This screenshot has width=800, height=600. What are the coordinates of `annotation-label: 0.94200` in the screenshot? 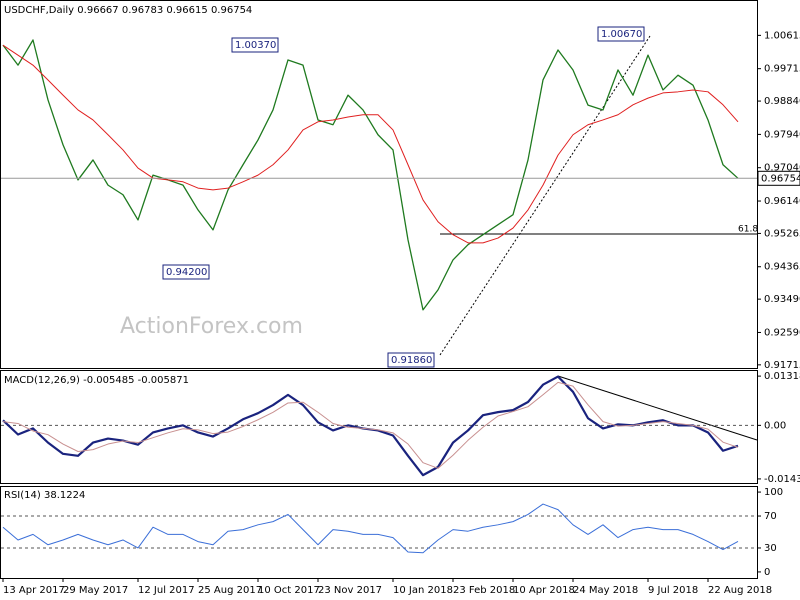 It's located at (186, 272).